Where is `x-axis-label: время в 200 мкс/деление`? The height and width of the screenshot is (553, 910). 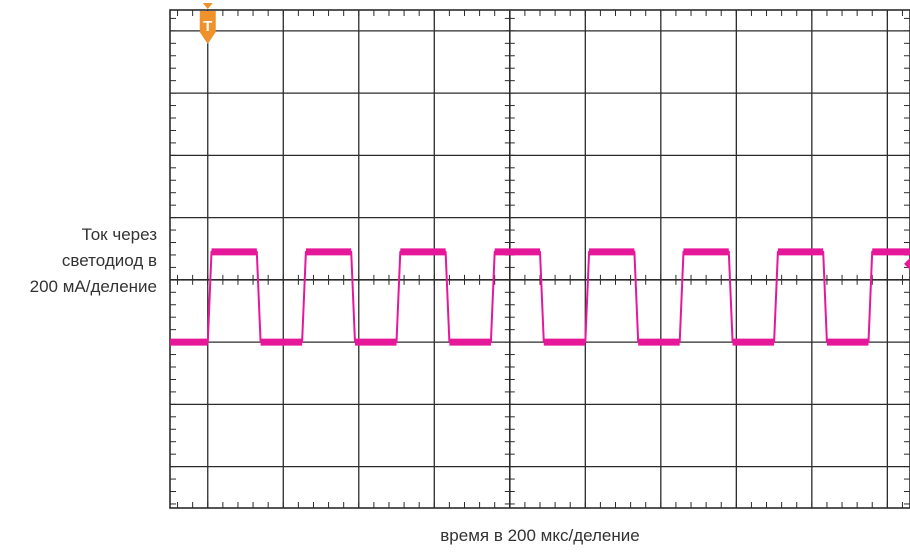 x-axis-label: время в 200 мкс/деление is located at coordinates (540, 535).